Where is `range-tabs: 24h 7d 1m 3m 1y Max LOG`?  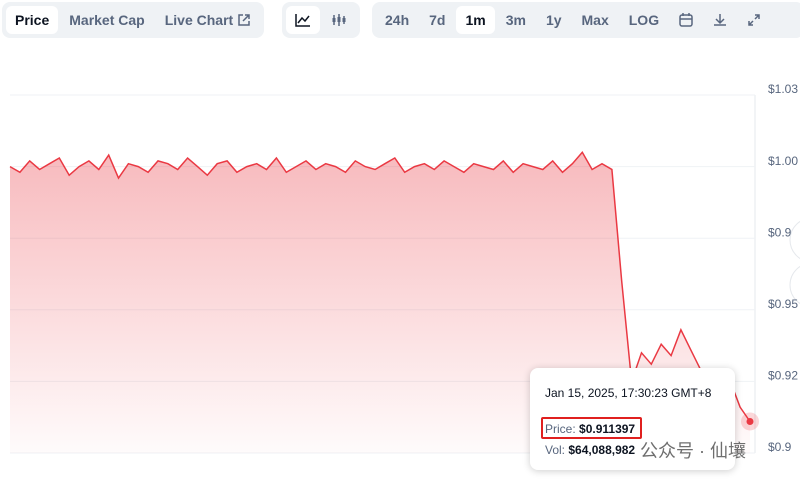 range-tabs: 24h 7d 1m 3m 1y Max LOG is located at coordinates (586, 20).